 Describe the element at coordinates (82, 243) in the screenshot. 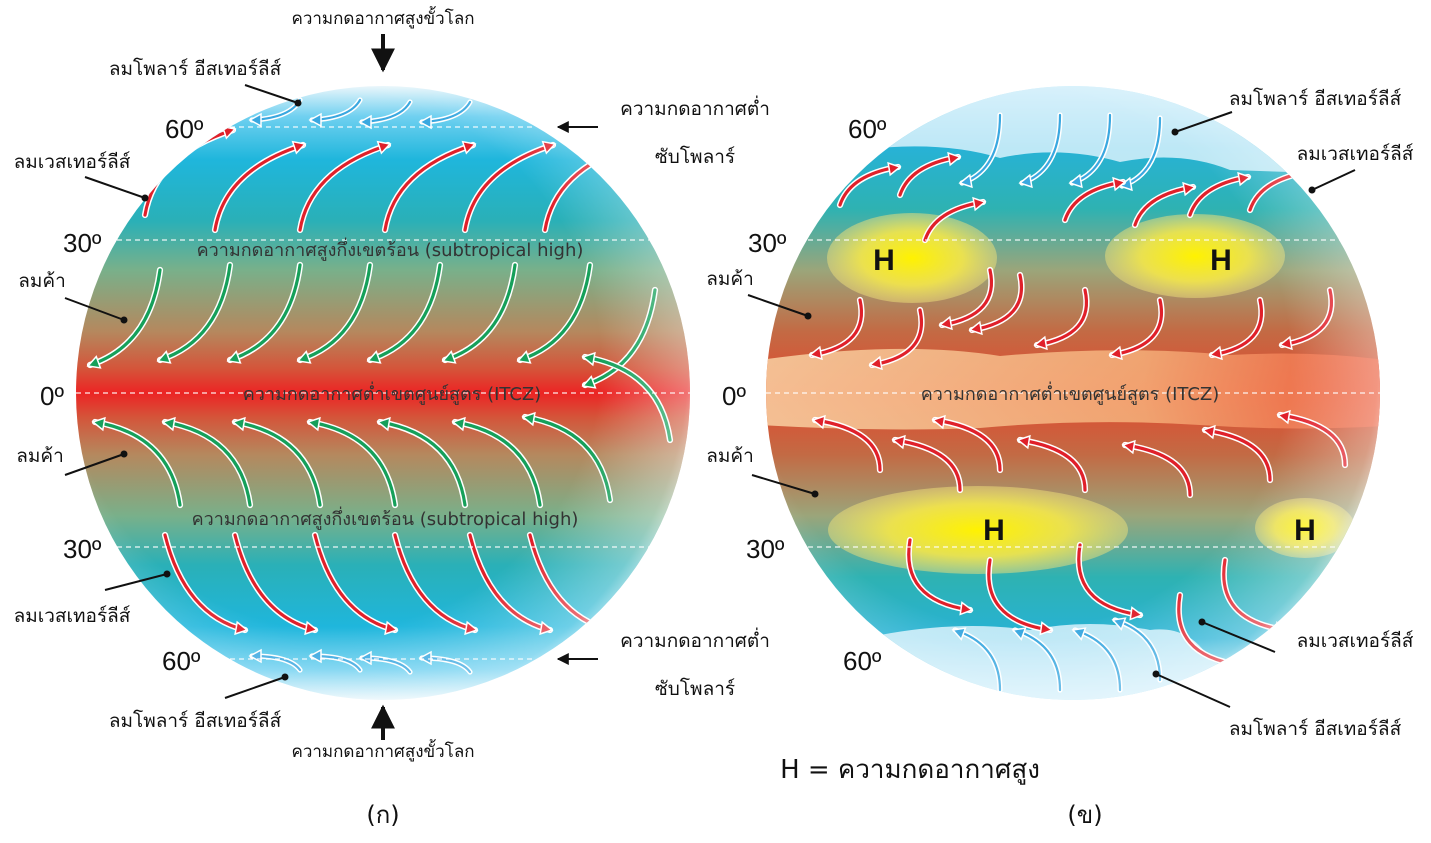

I see `lat-30-top-a: 30º` at that location.